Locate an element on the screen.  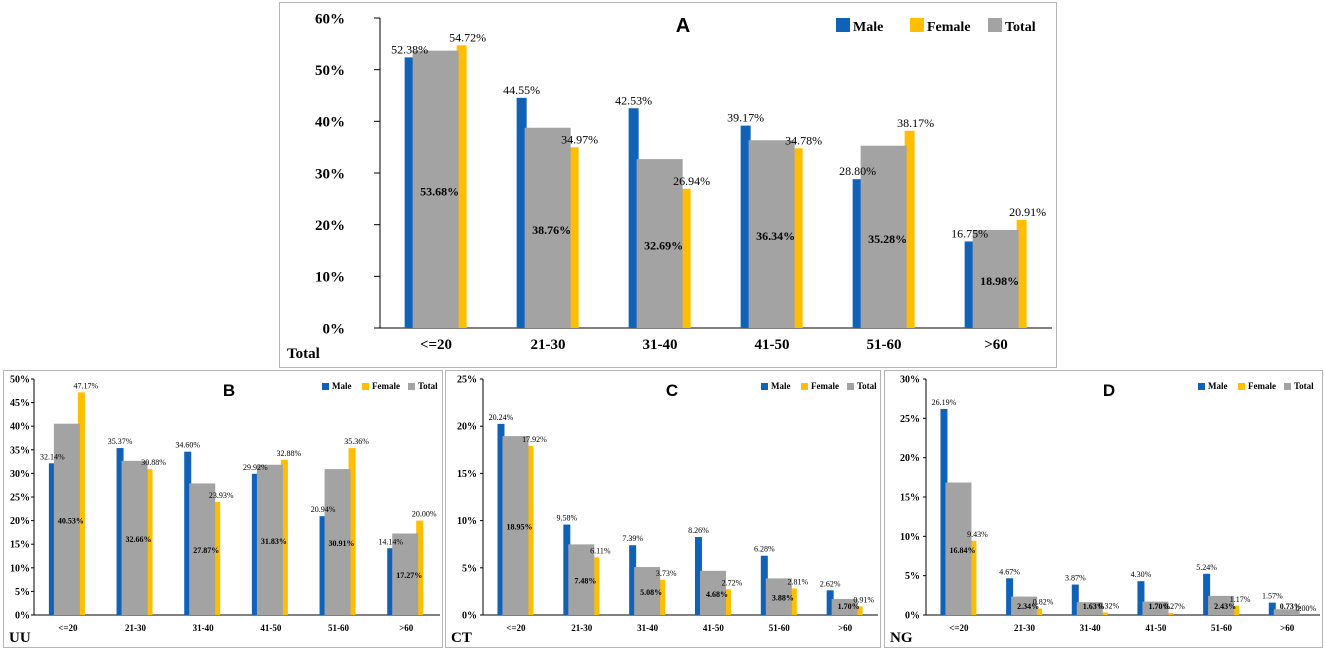
chart-c-y-tick-label: 5% is located at coordinates (469, 568).